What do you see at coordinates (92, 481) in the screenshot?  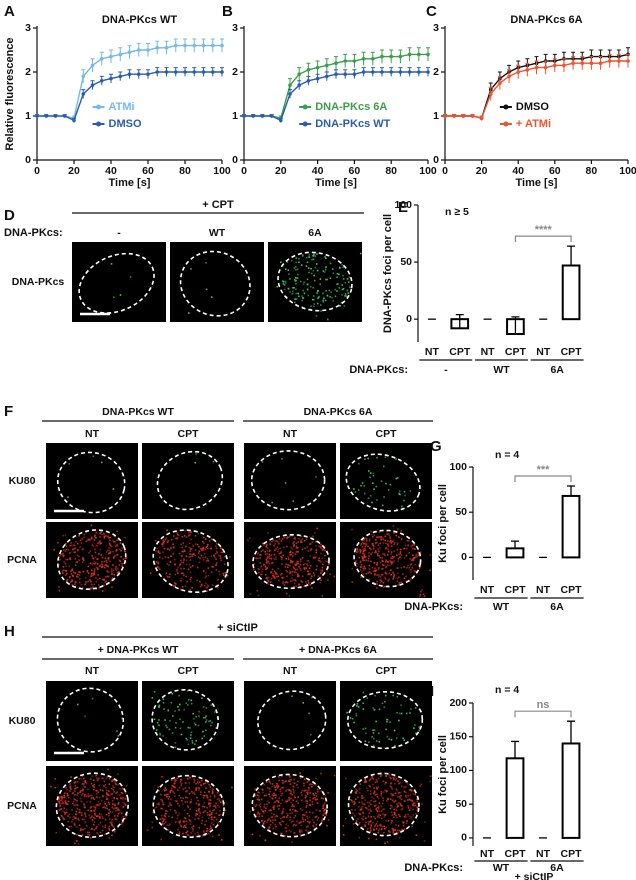 I see `image-background` at bounding box center [92, 481].